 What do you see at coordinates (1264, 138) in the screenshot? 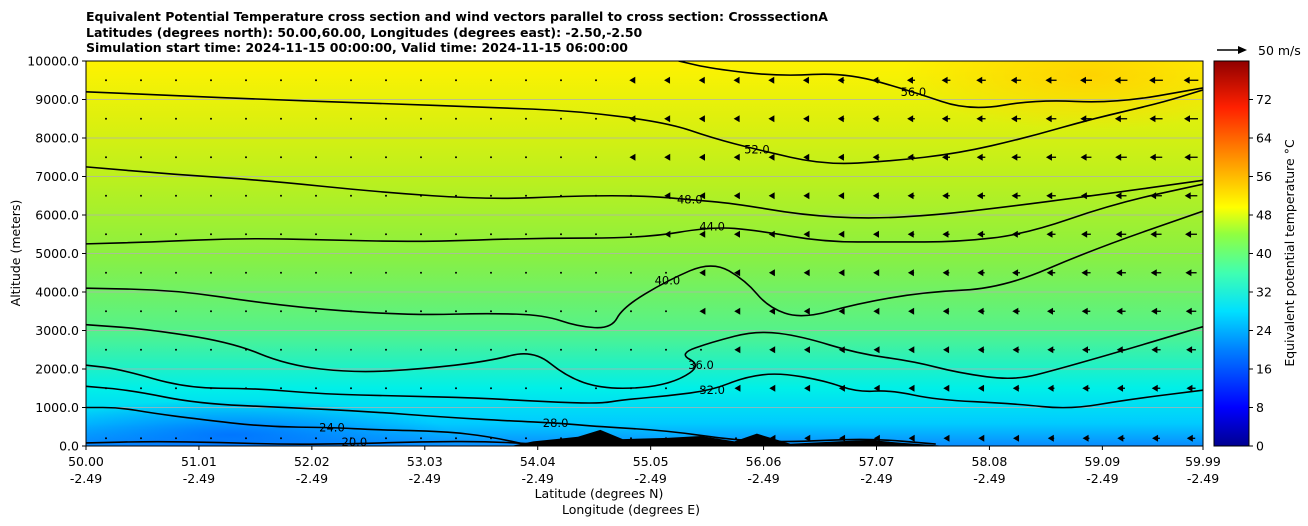
I see `colorbar-tick-label: 64` at bounding box center [1264, 138].